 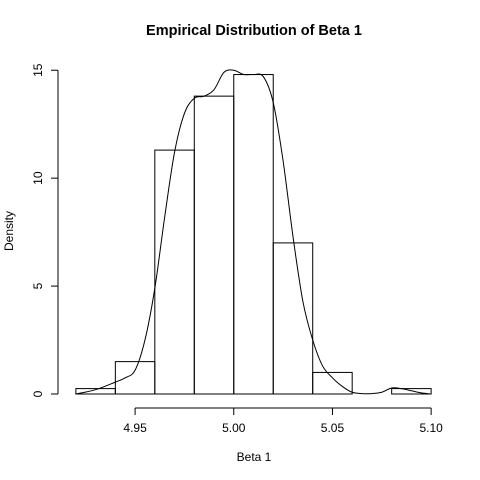 What do you see at coordinates (38, 393) in the screenshot?
I see `y-tick-label: 0` at bounding box center [38, 393].